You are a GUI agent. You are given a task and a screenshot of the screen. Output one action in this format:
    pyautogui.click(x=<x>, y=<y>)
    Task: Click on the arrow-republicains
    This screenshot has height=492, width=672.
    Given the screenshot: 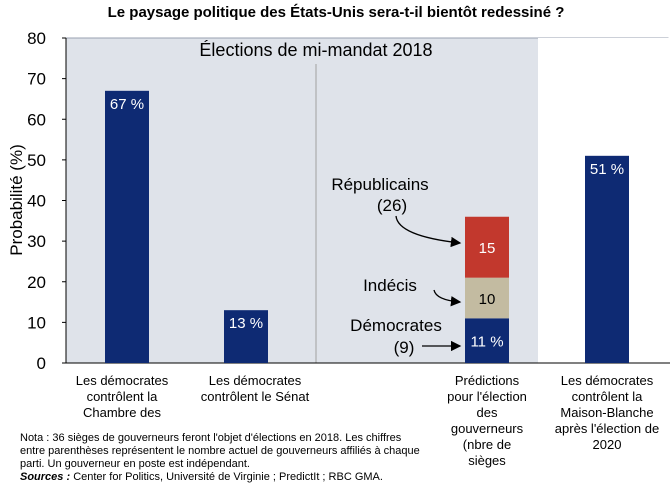 What is the action you would take?
    pyautogui.click(x=428, y=231)
    